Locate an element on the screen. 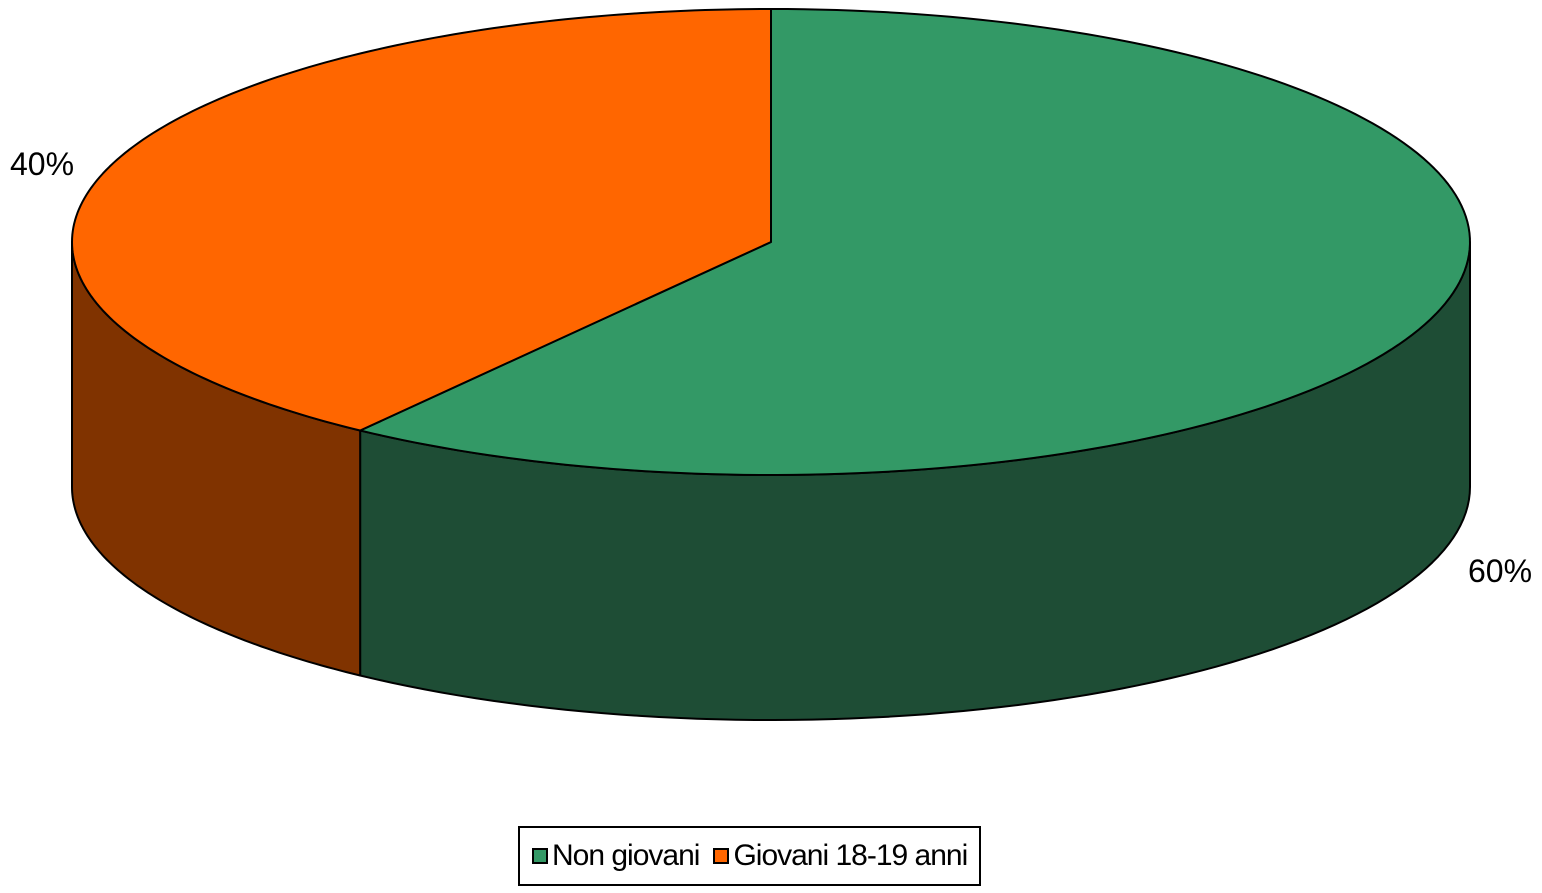  legend-item-non-giovani: Non giovani is located at coordinates (616, 856).